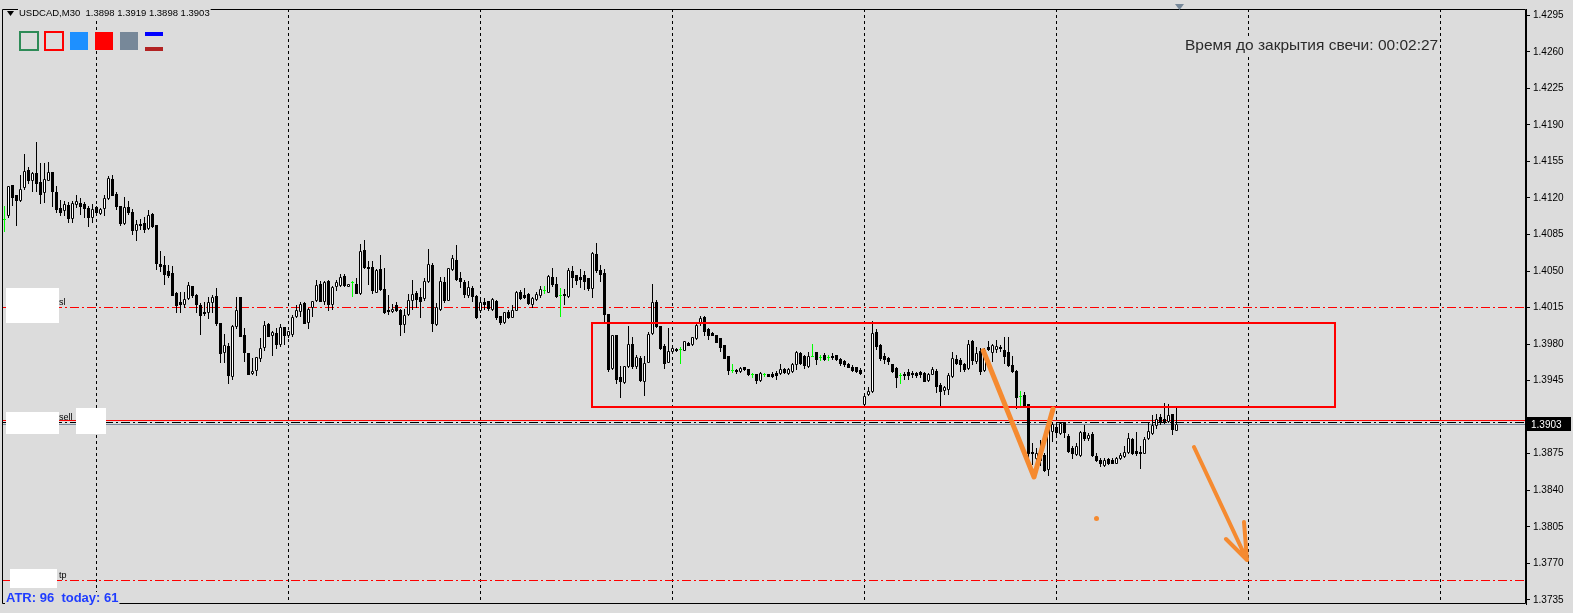 The height and width of the screenshot is (613, 1573). Describe the element at coordinates (1549, 380) in the screenshot. I see `y-tick-label: 1.3945` at that location.